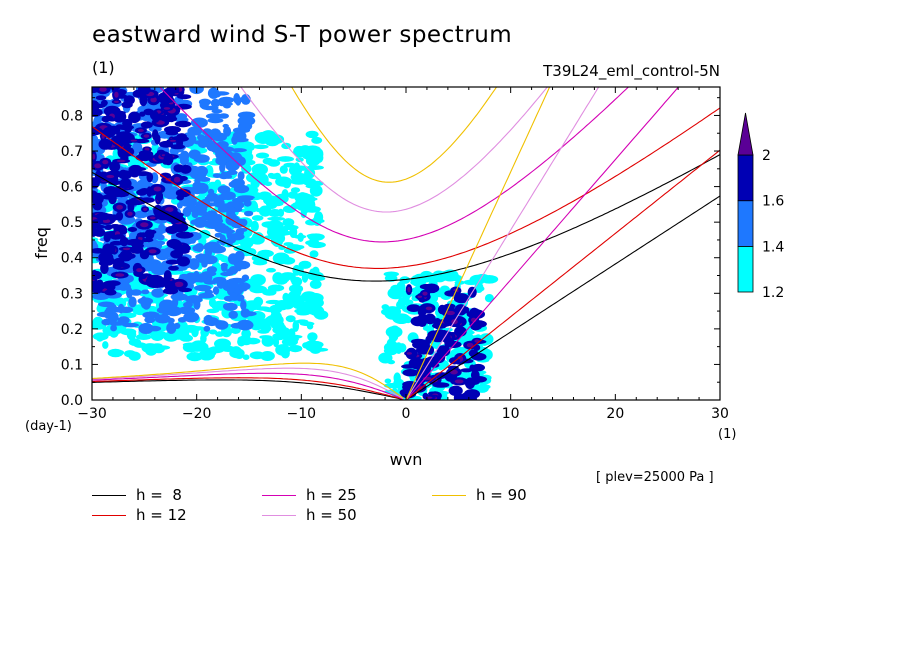  Describe the element at coordinates (720, 414) in the screenshot. I see `x-tick-label: 30` at that location.